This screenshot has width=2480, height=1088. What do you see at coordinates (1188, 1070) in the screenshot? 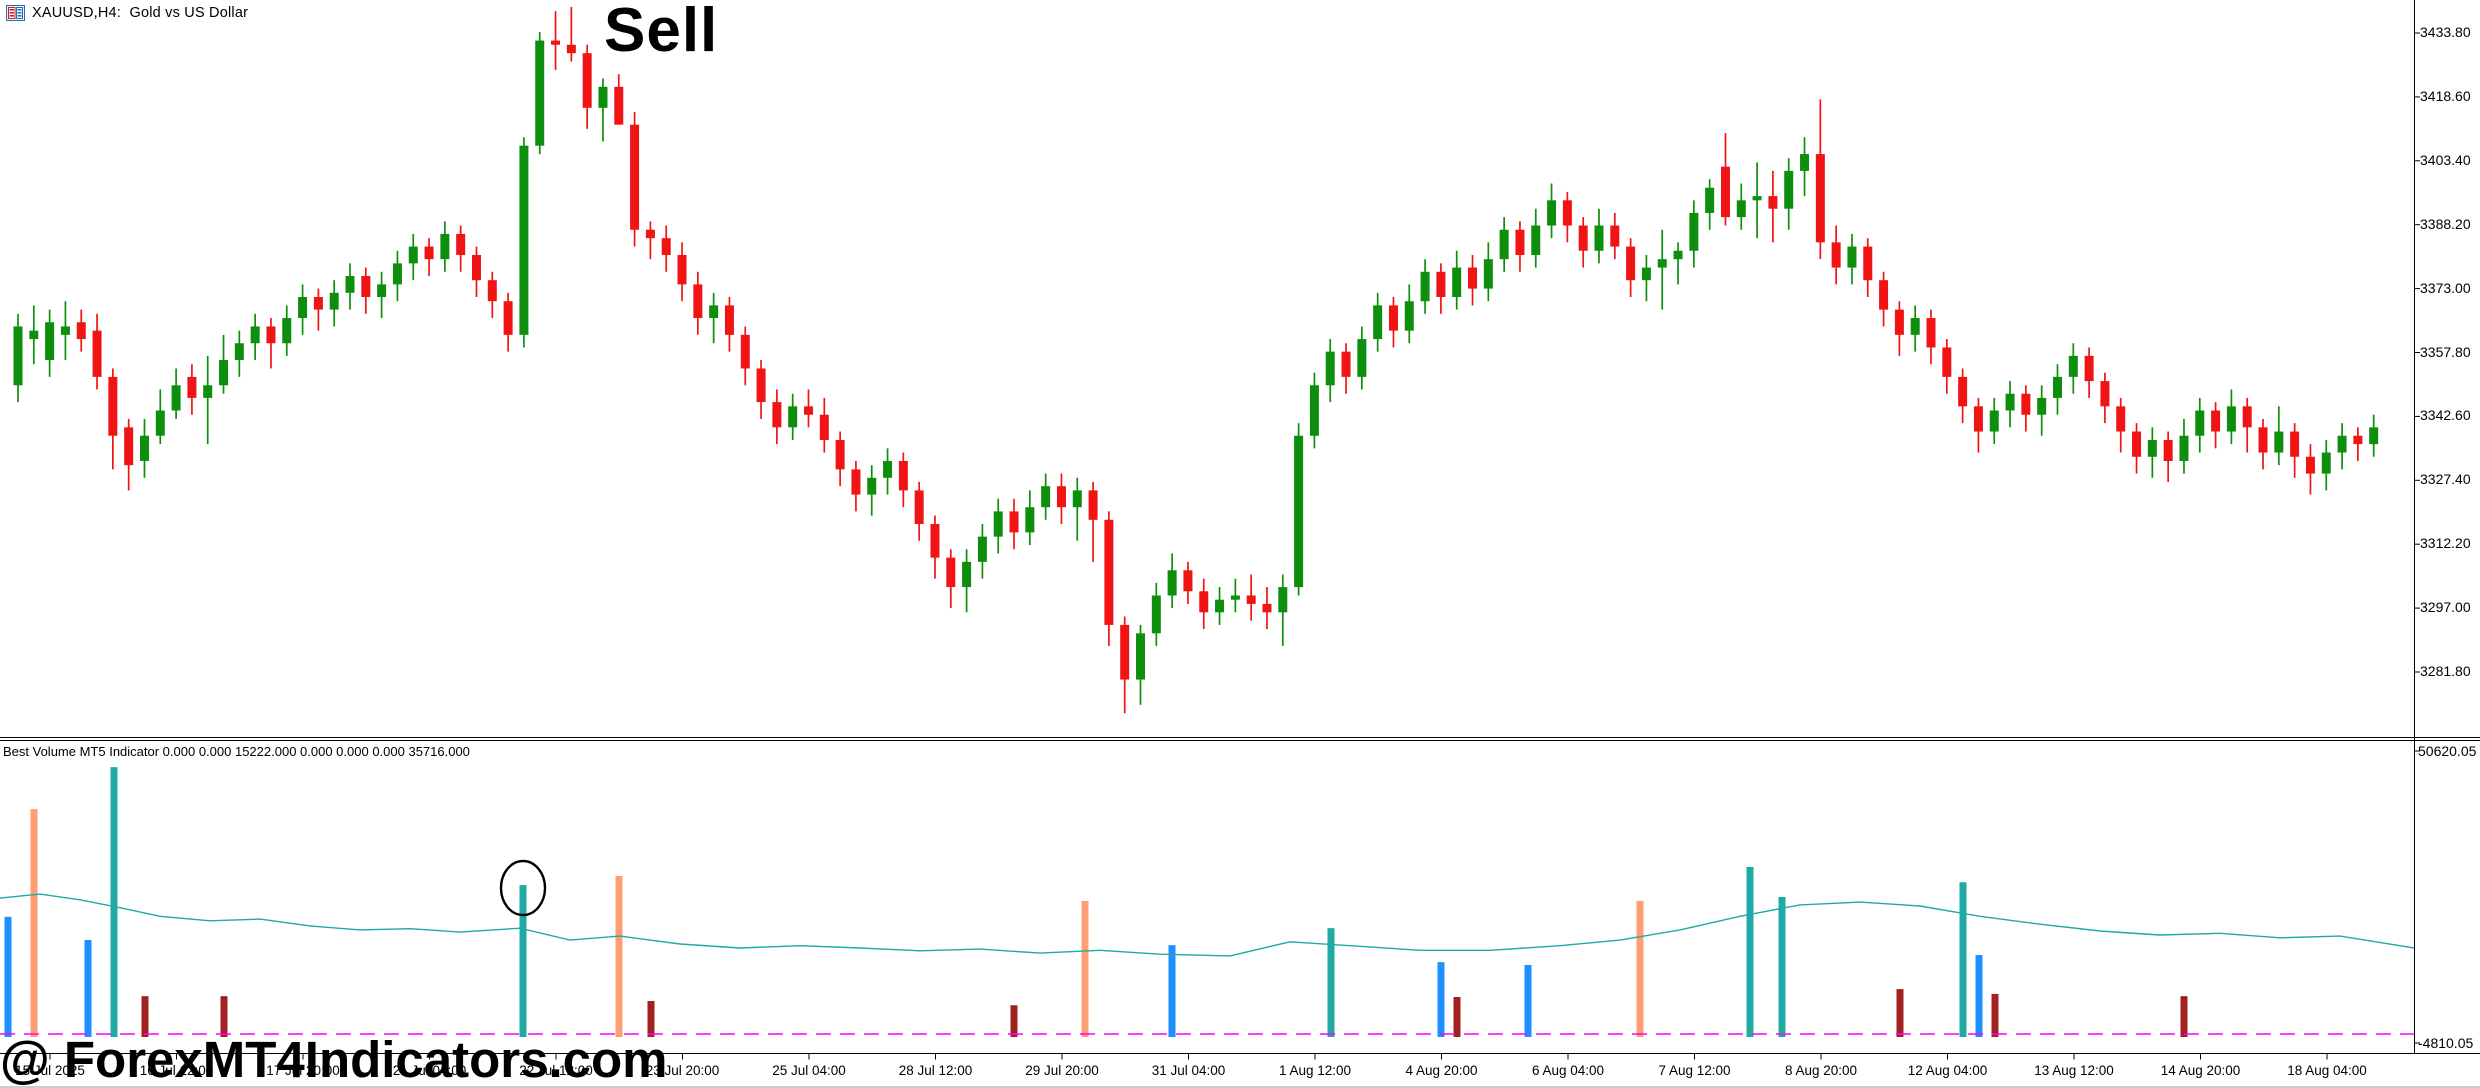
I see `time-axis-label: 31 Jul 04:00` at bounding box center [1188, 1070].